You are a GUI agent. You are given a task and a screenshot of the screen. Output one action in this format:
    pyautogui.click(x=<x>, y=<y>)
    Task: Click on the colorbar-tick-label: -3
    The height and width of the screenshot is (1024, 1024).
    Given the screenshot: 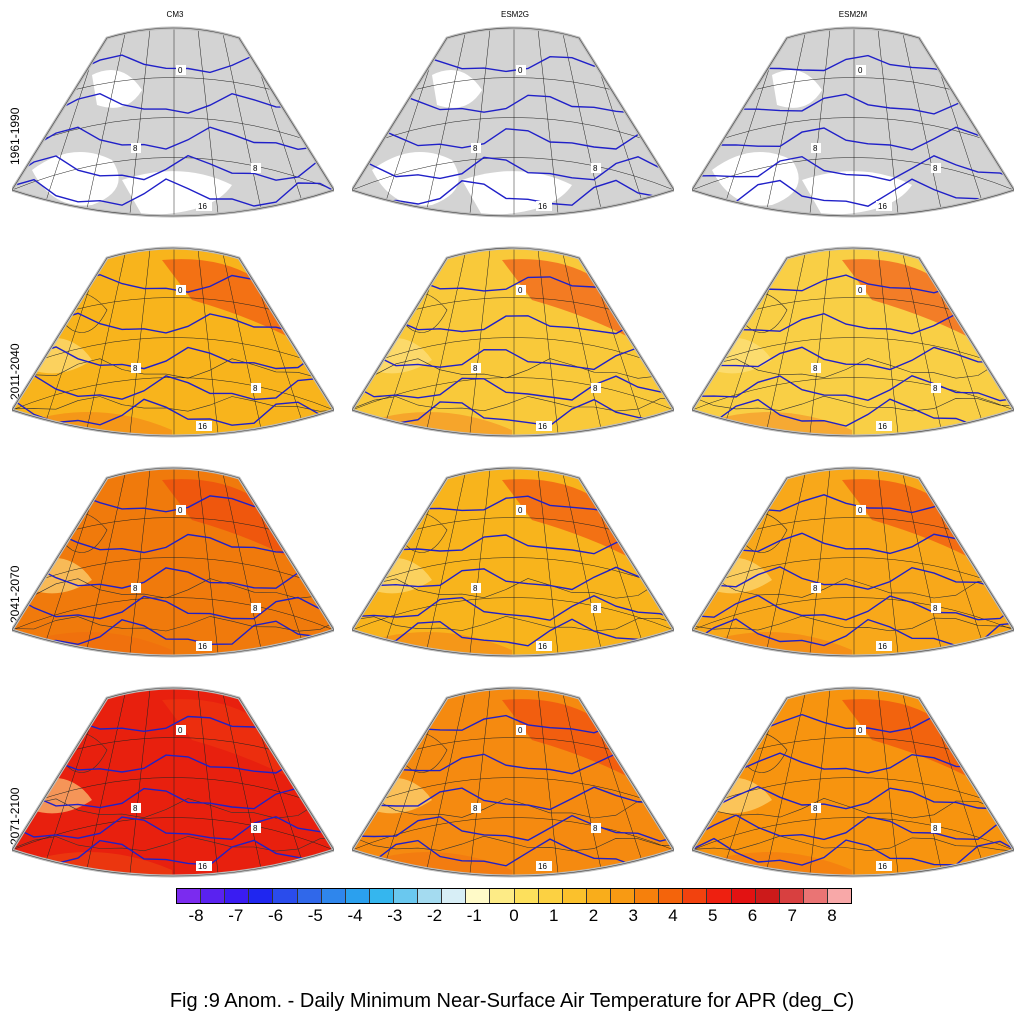 What is the action you would take?
    pyautogui.click(x=395, y=915)
    